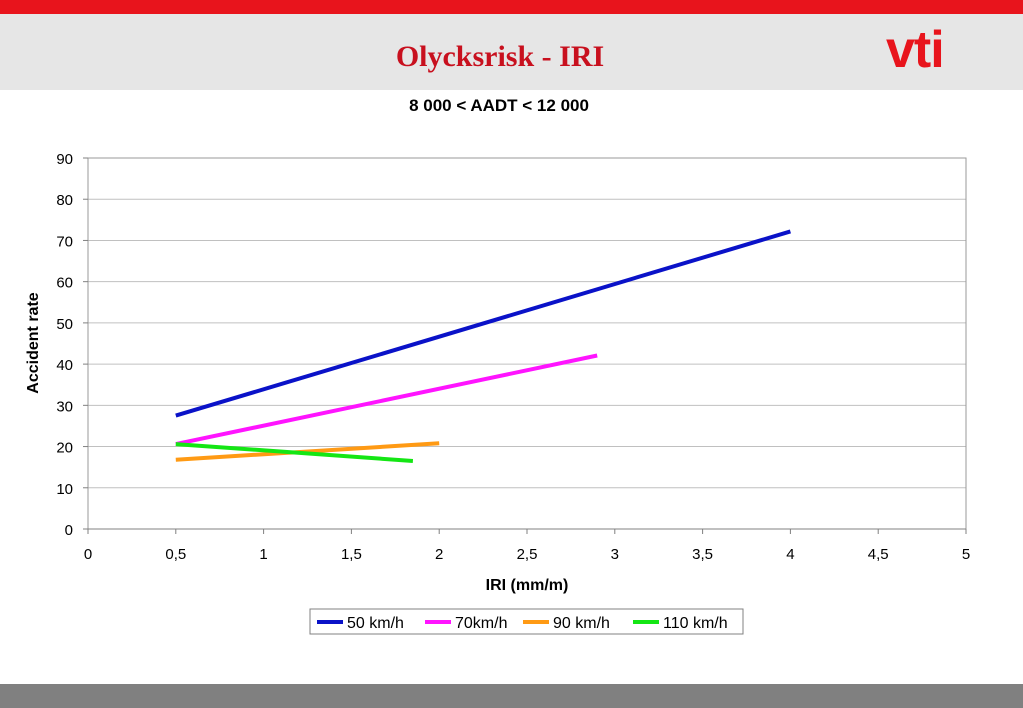 The image size is (1023, 708). Describe the element at coordinates (878, 554) in the screenshot. I see `x-tick-label: 4,5` at that location.